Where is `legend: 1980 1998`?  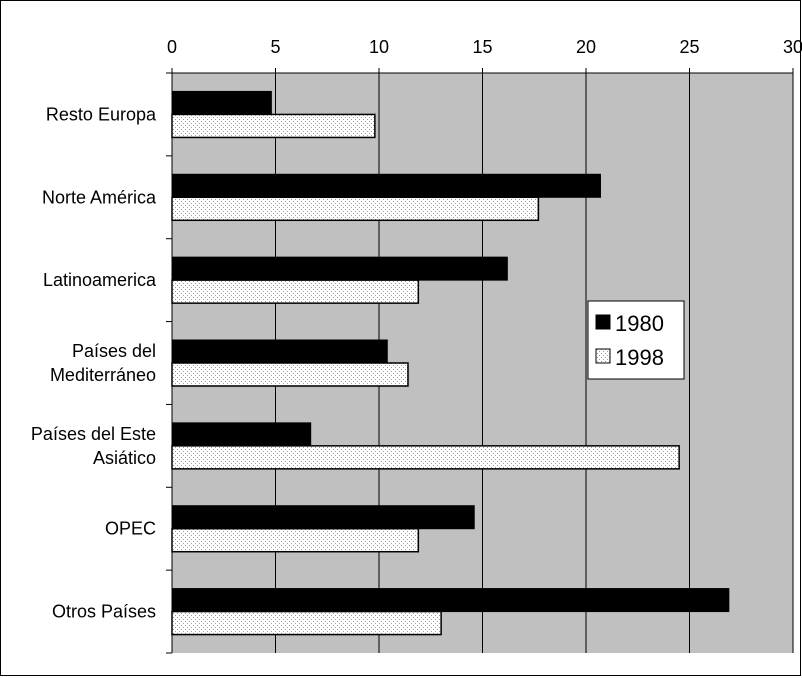
legend: 1980 1998 is located at coordinates (636, 340).